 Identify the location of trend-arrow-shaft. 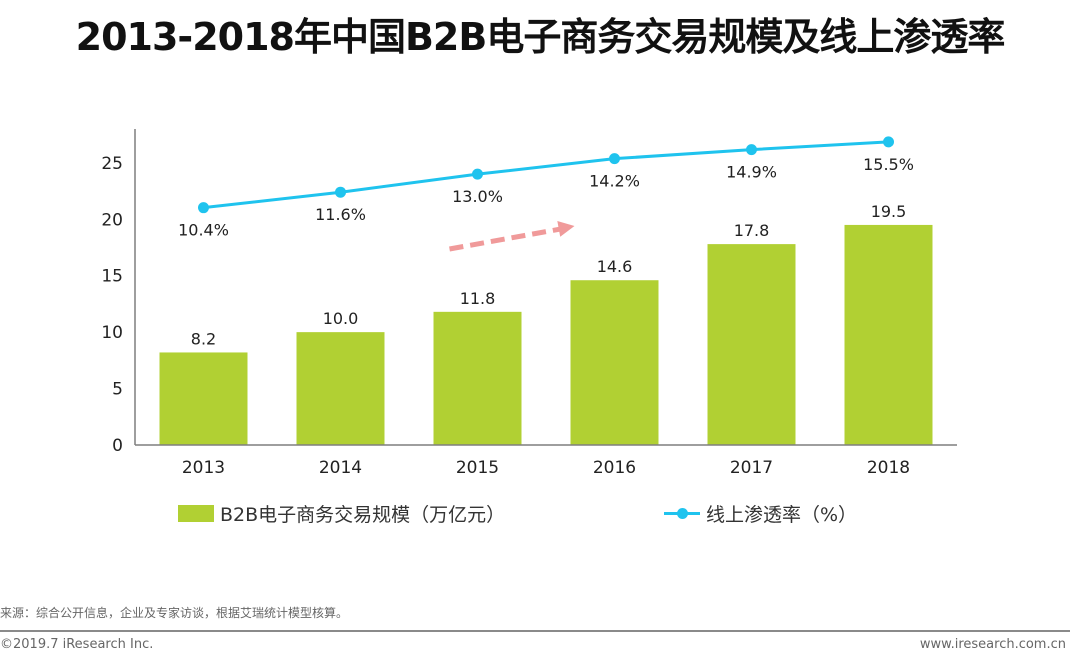
(507, 238).